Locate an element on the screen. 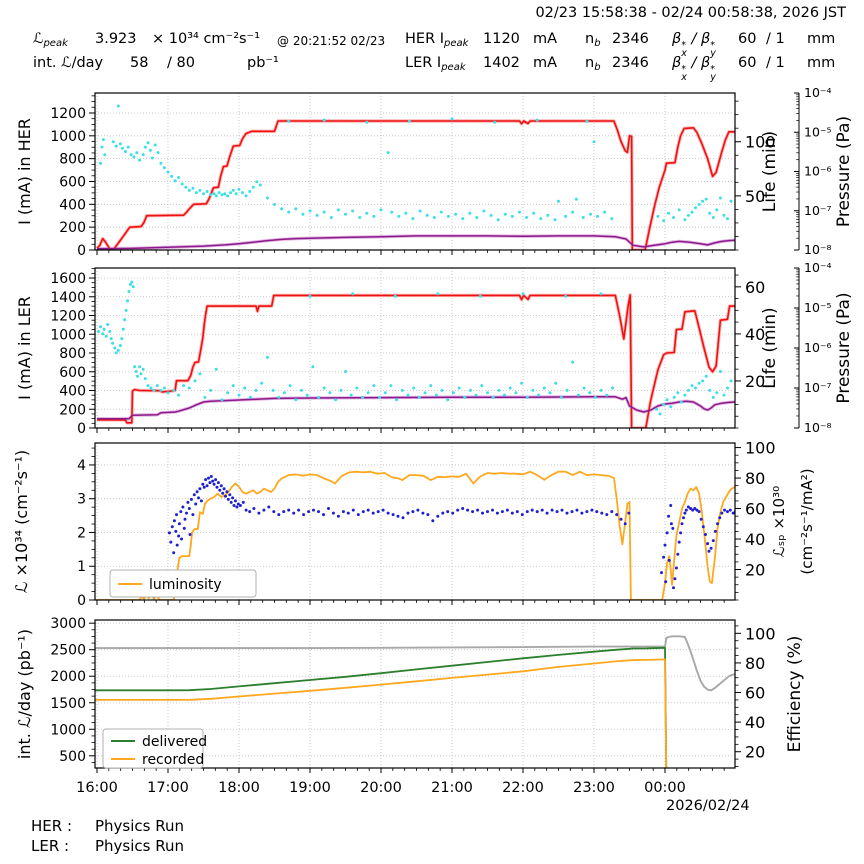  svg-text: 10⁻⁶ is located at coordinates (818, 347).